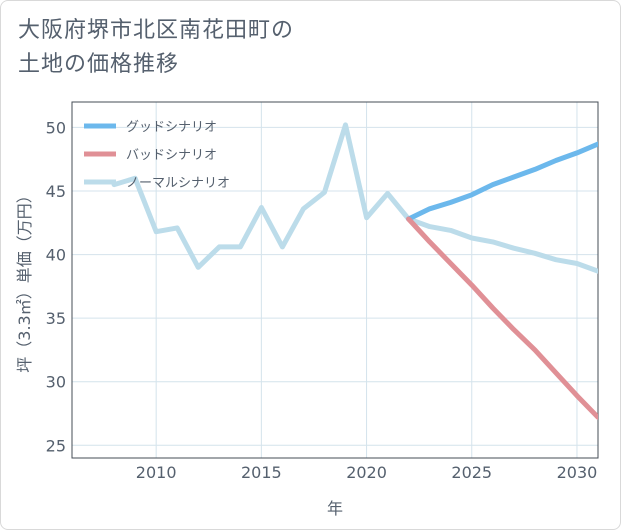 This screenshot has height=530, width=621. Describe the element at coordinates (56, 191) in the screenshot. I see `y-tick-label: 45` at that location.